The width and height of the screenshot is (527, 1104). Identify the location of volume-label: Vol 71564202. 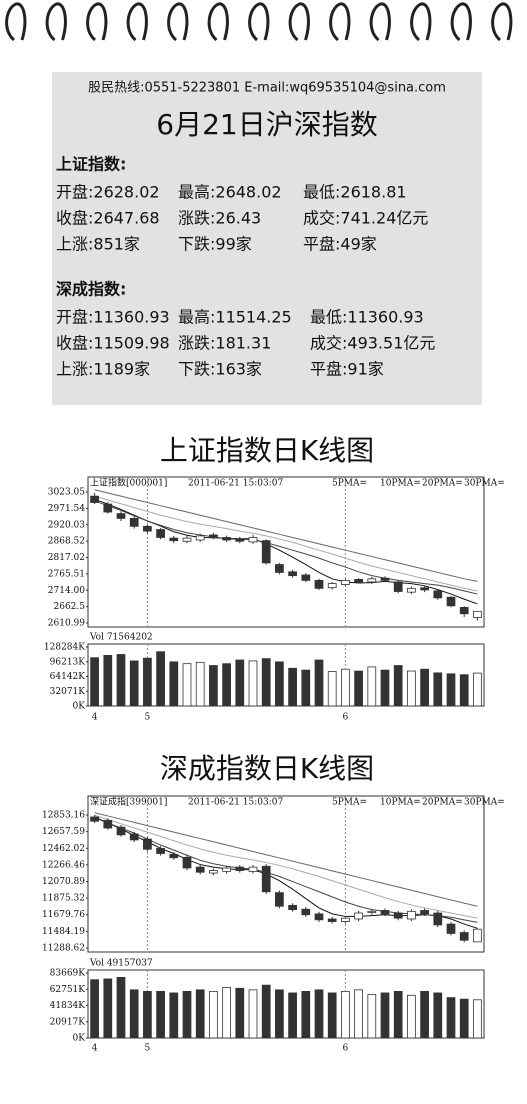
(121, 638).